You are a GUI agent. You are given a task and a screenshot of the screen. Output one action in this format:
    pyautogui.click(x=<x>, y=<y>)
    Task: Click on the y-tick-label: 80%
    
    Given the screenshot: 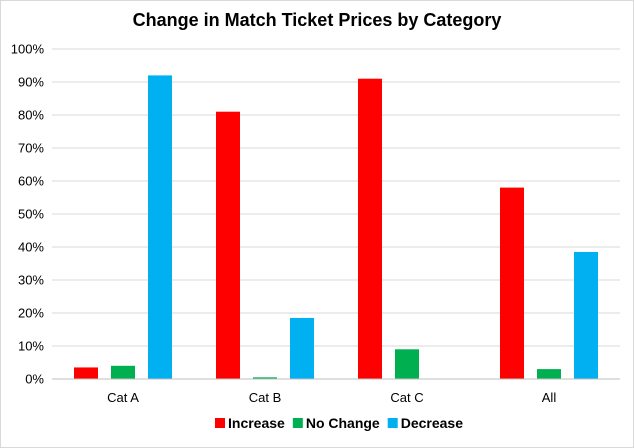 What is the action you would take?
    pyautogui.click(x=31, y=115)
    